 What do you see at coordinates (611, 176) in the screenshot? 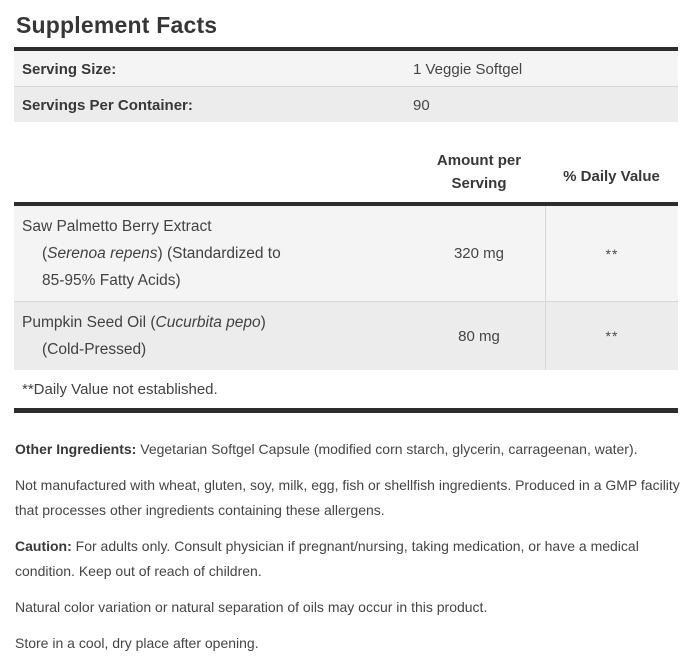
I see `percent-daily-value-header: % Daily Value` at bounding box center [611, 176].